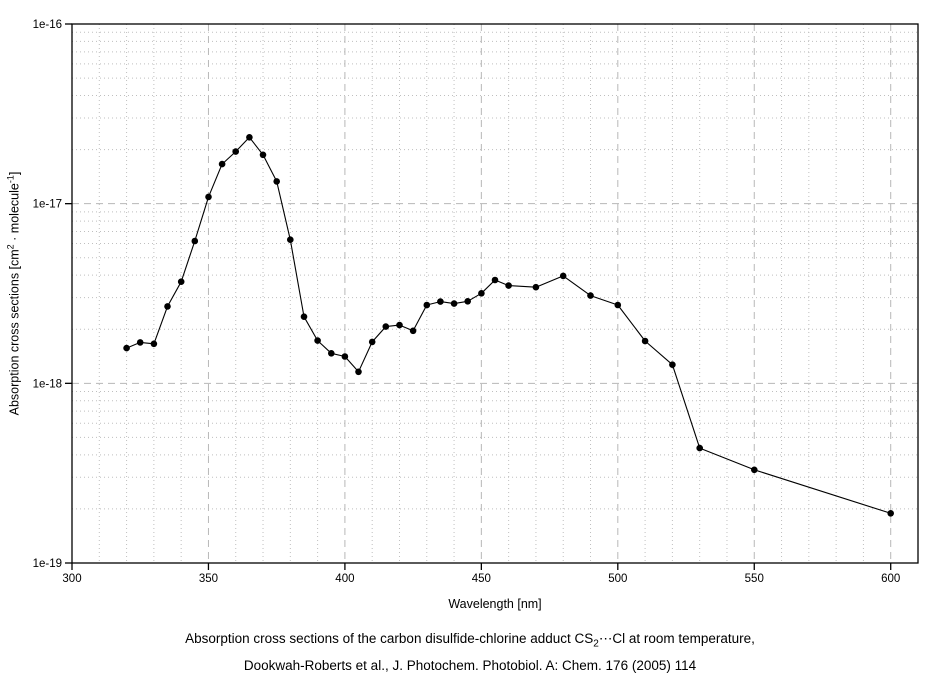  I want to click on y-axis-title-text: · molecule, so click(14, 214).